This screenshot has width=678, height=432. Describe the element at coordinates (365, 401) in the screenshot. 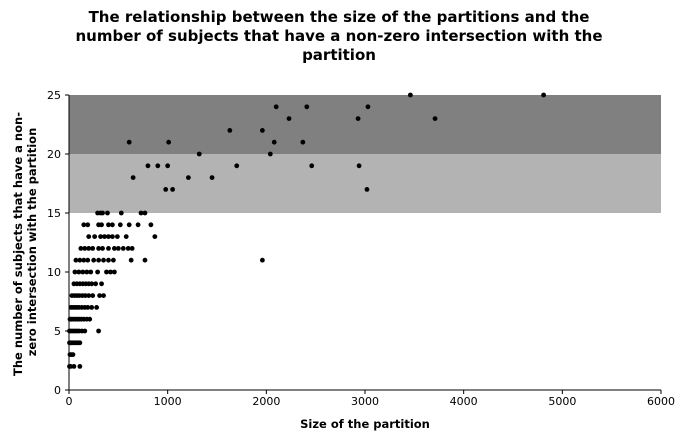

I see `x-tick-label-3: 3000` at that location.